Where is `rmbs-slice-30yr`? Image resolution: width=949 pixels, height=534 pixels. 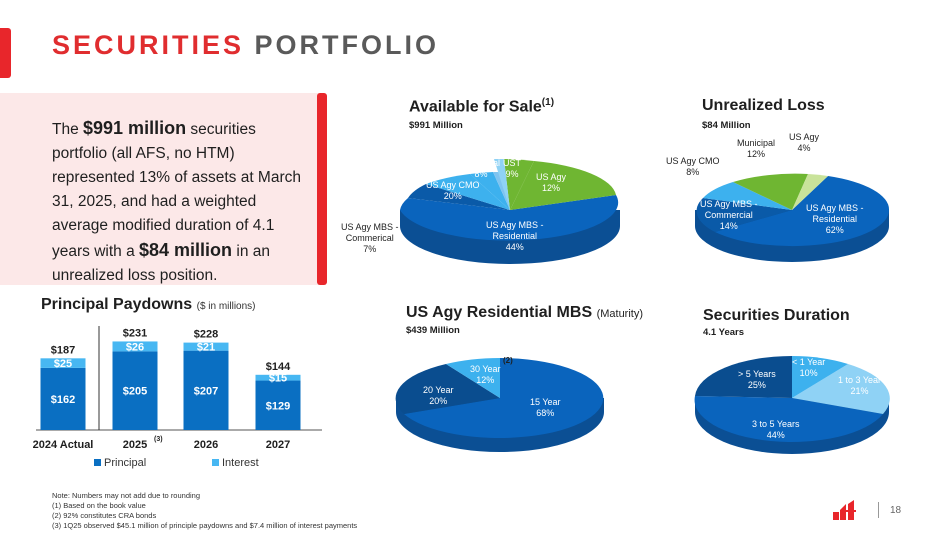
rmbs-slice-30yr is located at coordinates (473, 378).